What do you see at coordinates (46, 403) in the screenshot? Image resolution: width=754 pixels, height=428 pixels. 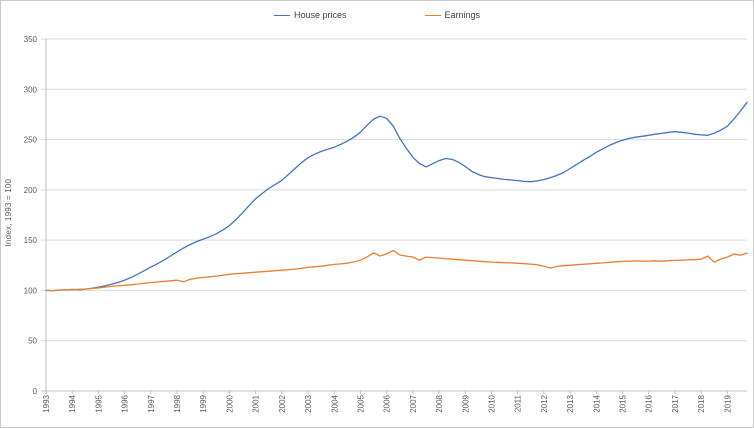 I see `x-tick-label: 1993` at bounding box center [46, 403].